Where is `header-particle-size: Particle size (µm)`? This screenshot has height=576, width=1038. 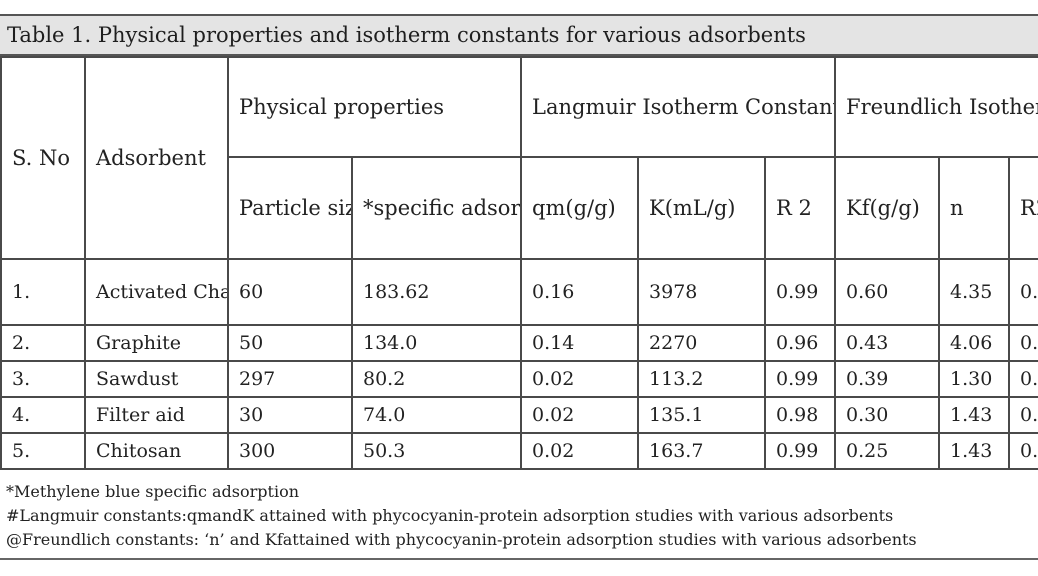 header-particle-size: Particle size (µm) is located at coordinates (290, 208).